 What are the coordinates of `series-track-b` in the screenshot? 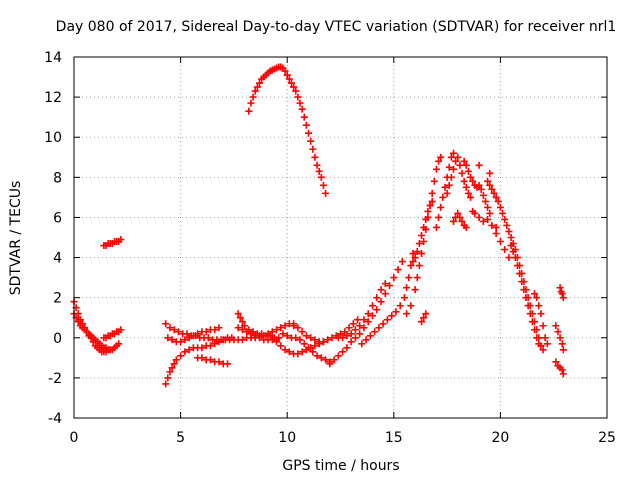 It's located at (96, 332).